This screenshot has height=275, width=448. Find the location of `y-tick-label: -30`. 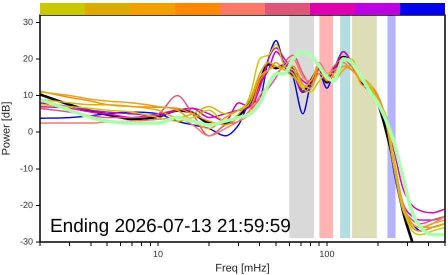

y-tick-label: -30 is located at coordinates (26, 241).